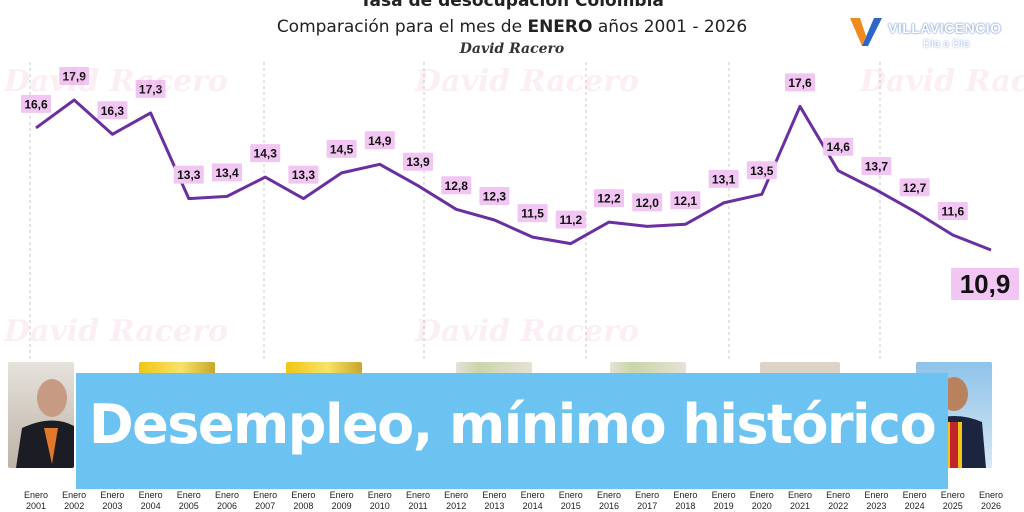 The image size is (1024, 512). Describe the element at coordinates (36, 500) in the screenshot. I see `x-tick-label: Enero 2001` at that location.